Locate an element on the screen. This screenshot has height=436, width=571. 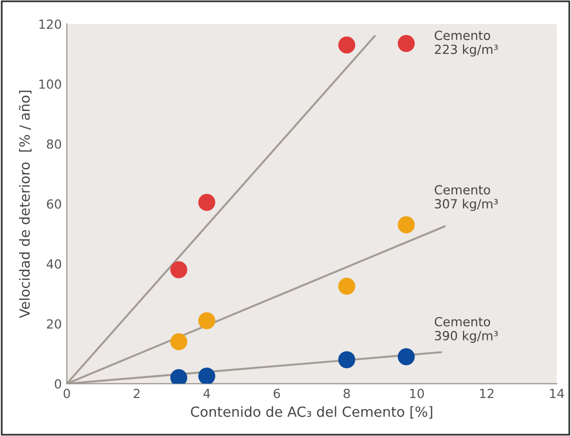
x-tick-label: 14 is located at coordinates (557, 393).